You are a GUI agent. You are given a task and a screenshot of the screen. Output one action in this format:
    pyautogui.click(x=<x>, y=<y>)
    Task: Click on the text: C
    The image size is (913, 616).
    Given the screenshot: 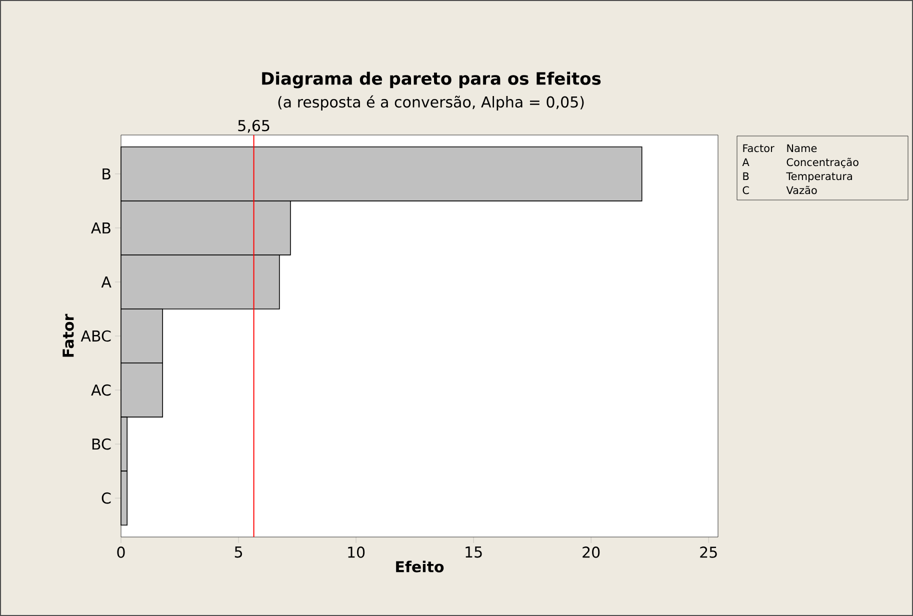 What is the action you would take?
    pyautogui.click(x=745, y=190)
    